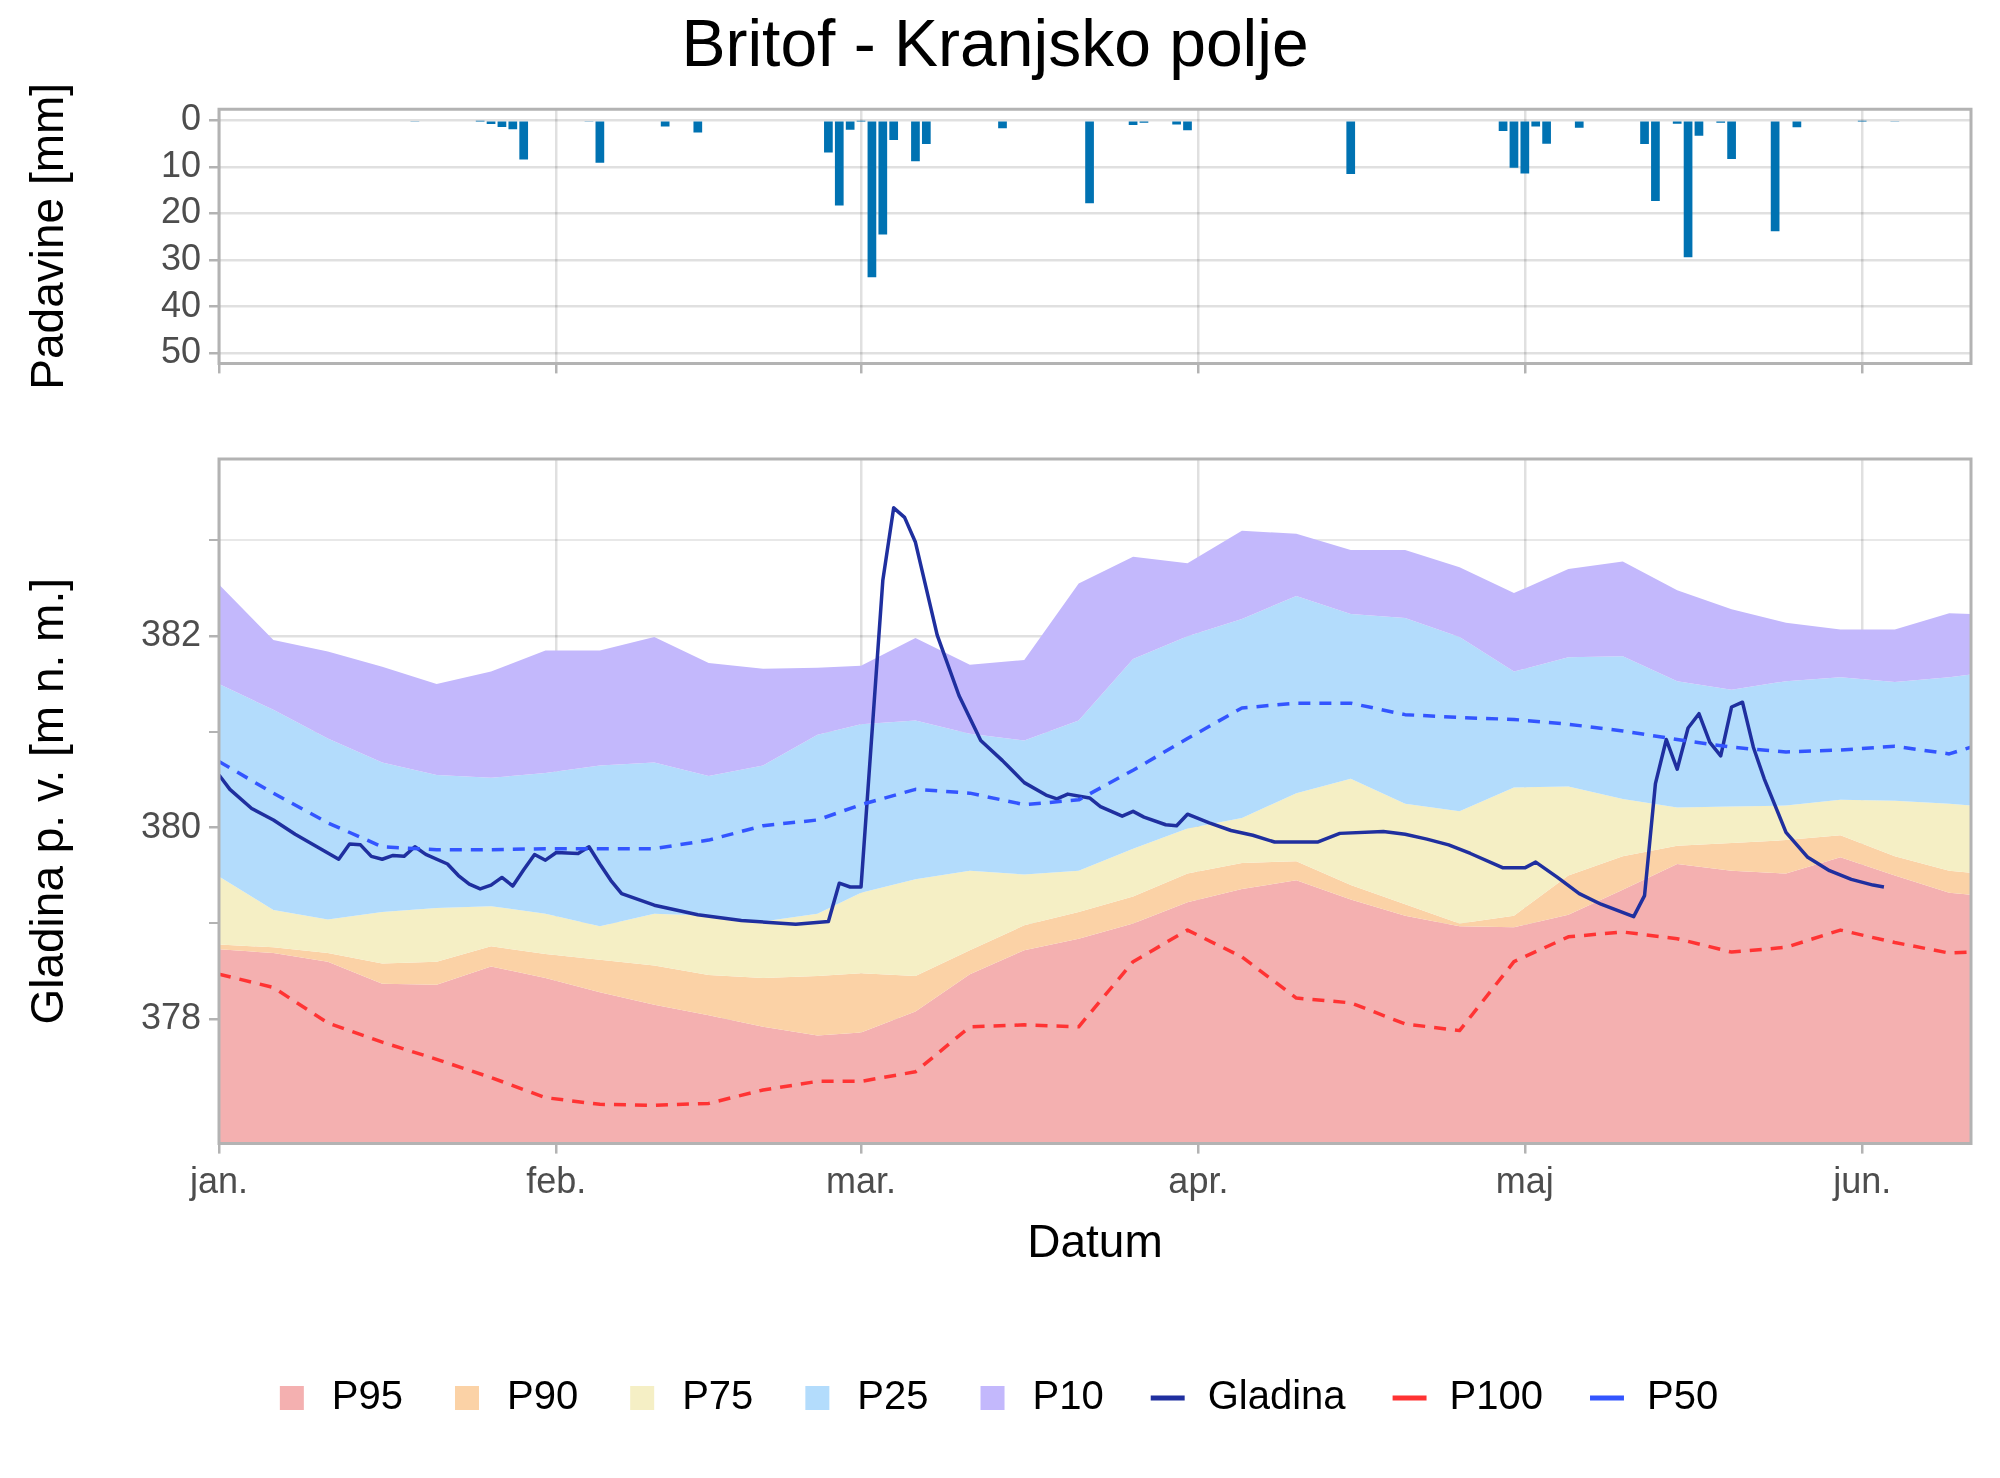  Describe the element at coordinates (861, 1181) in the screenshot. I see `x-tick-label: mar.` at that location.